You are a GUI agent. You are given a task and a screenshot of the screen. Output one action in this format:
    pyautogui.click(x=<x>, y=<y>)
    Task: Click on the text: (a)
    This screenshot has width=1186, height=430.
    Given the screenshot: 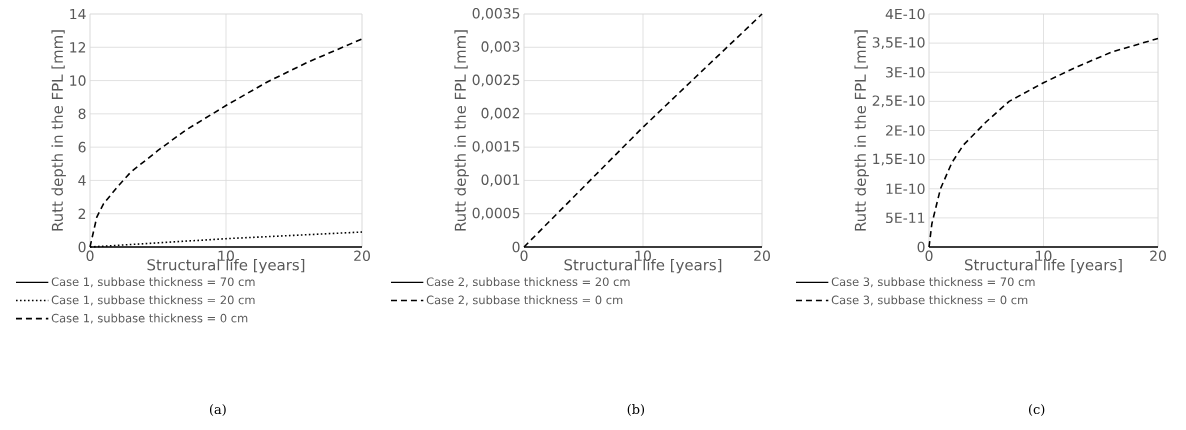 What is the action you would take?
    pyautogui.click(x=217, y=410)
    